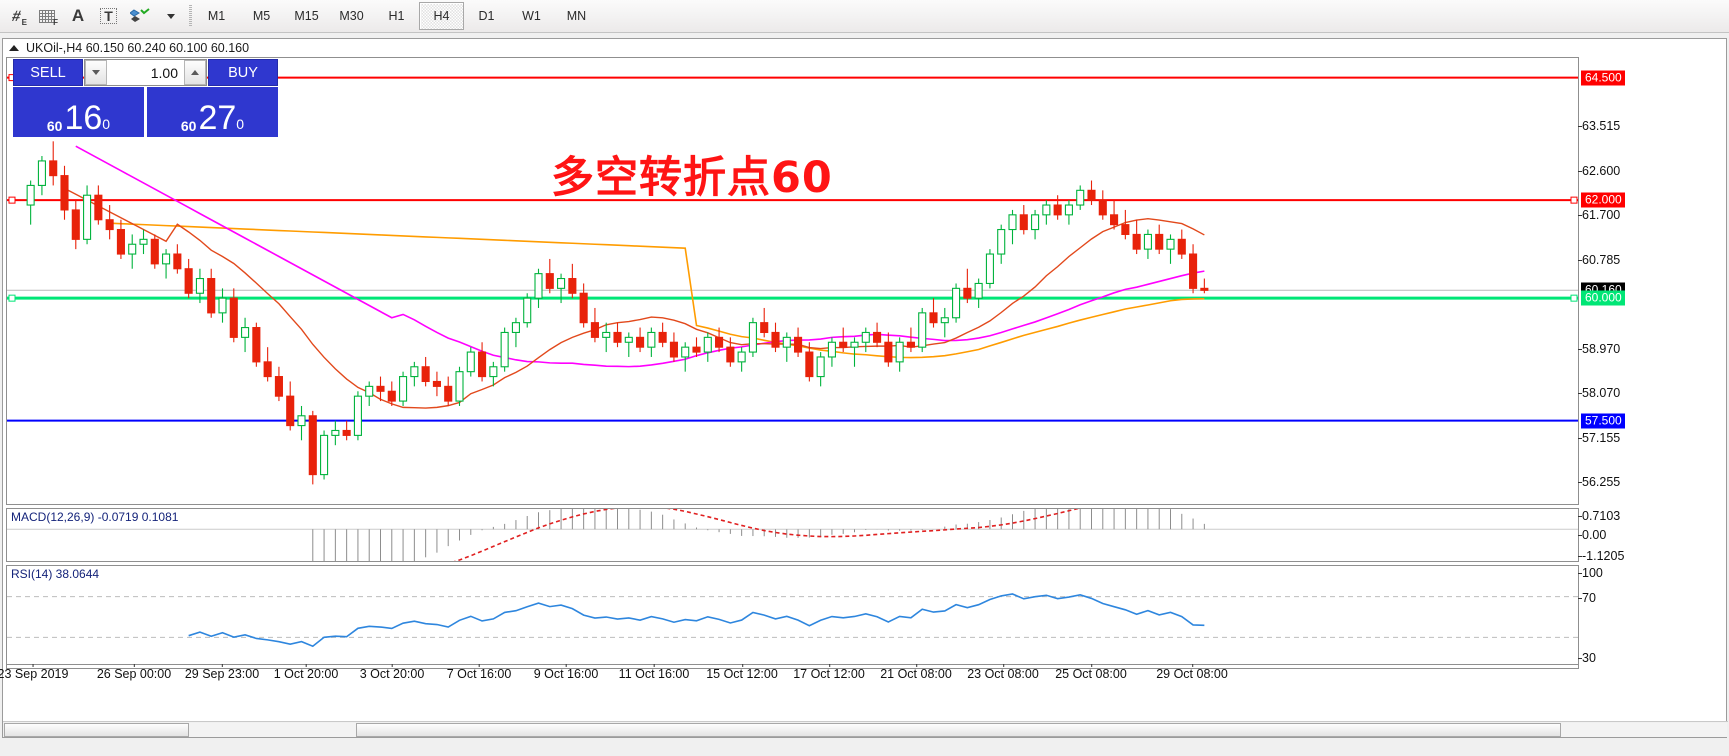 The height and width of the screenshot is (756, 1729). Describe the element at coordinates (1599, 481) in the screenshot. I see `price-tick-56-255: 56.255` at that location.